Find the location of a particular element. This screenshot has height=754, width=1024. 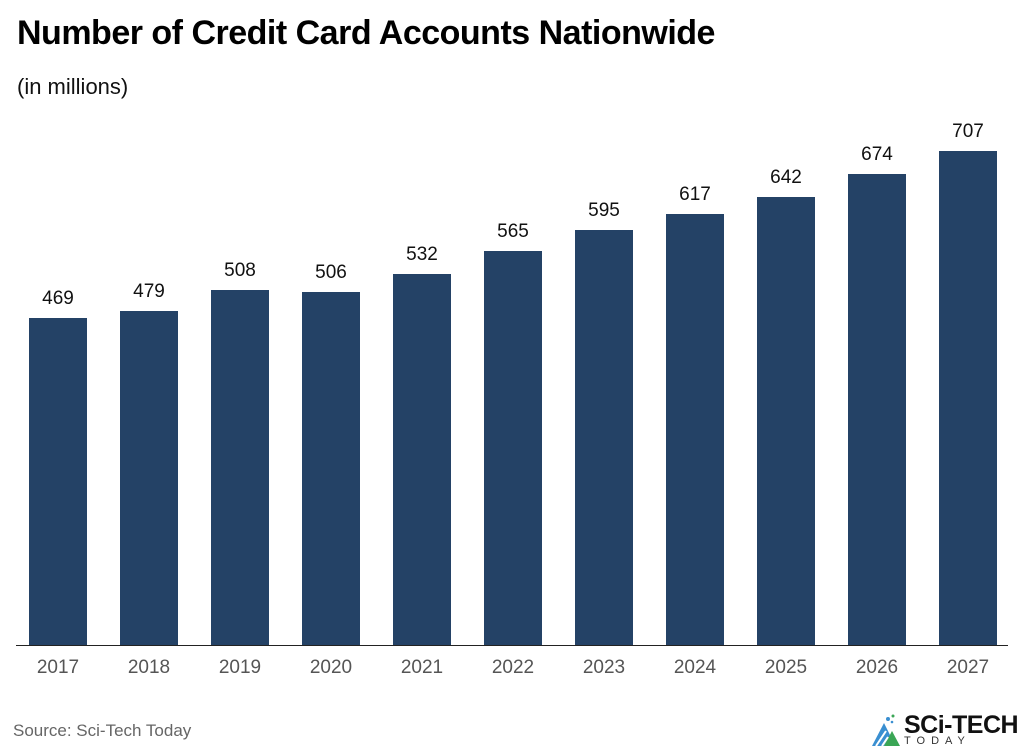

x-tick-label: 2017 is located at coordinates (58, 667).